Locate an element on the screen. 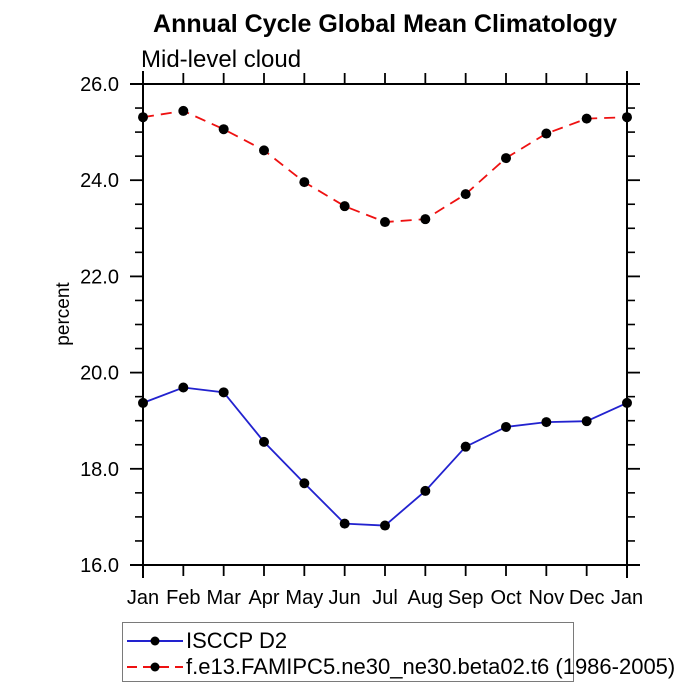 The height and width of the screenshot is (700, 700). chart-title: Annual Cycle Global Mean Climatology is located at coordinates (385, 24).